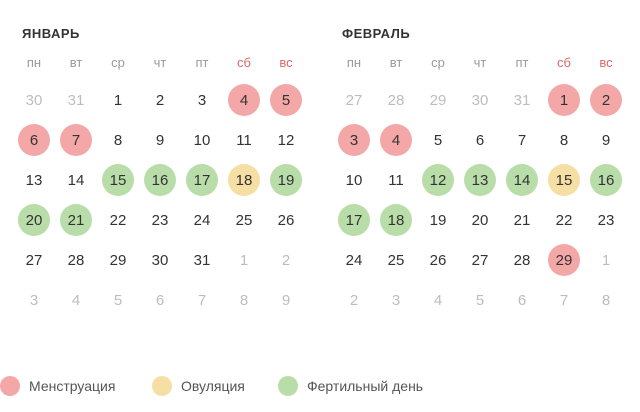 This screenshot has width=640, height=412. I want to click on month-title: ФЕВРАЛЬ, so click(376, 33).